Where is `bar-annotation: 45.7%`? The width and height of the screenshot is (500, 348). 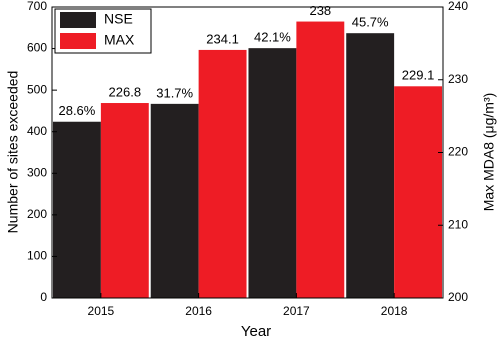 bar-annotation: 45.7% is located at coordinates (370, 22).